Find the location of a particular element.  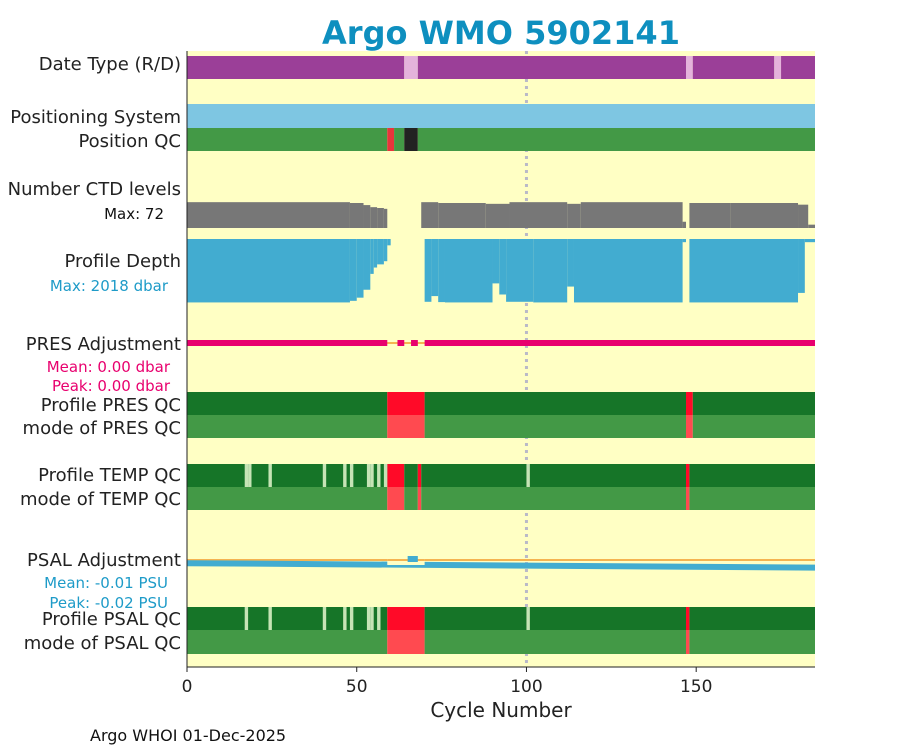

psal-peak-label: Peak: -0.02 PSU is located at coordinates (108, 603).